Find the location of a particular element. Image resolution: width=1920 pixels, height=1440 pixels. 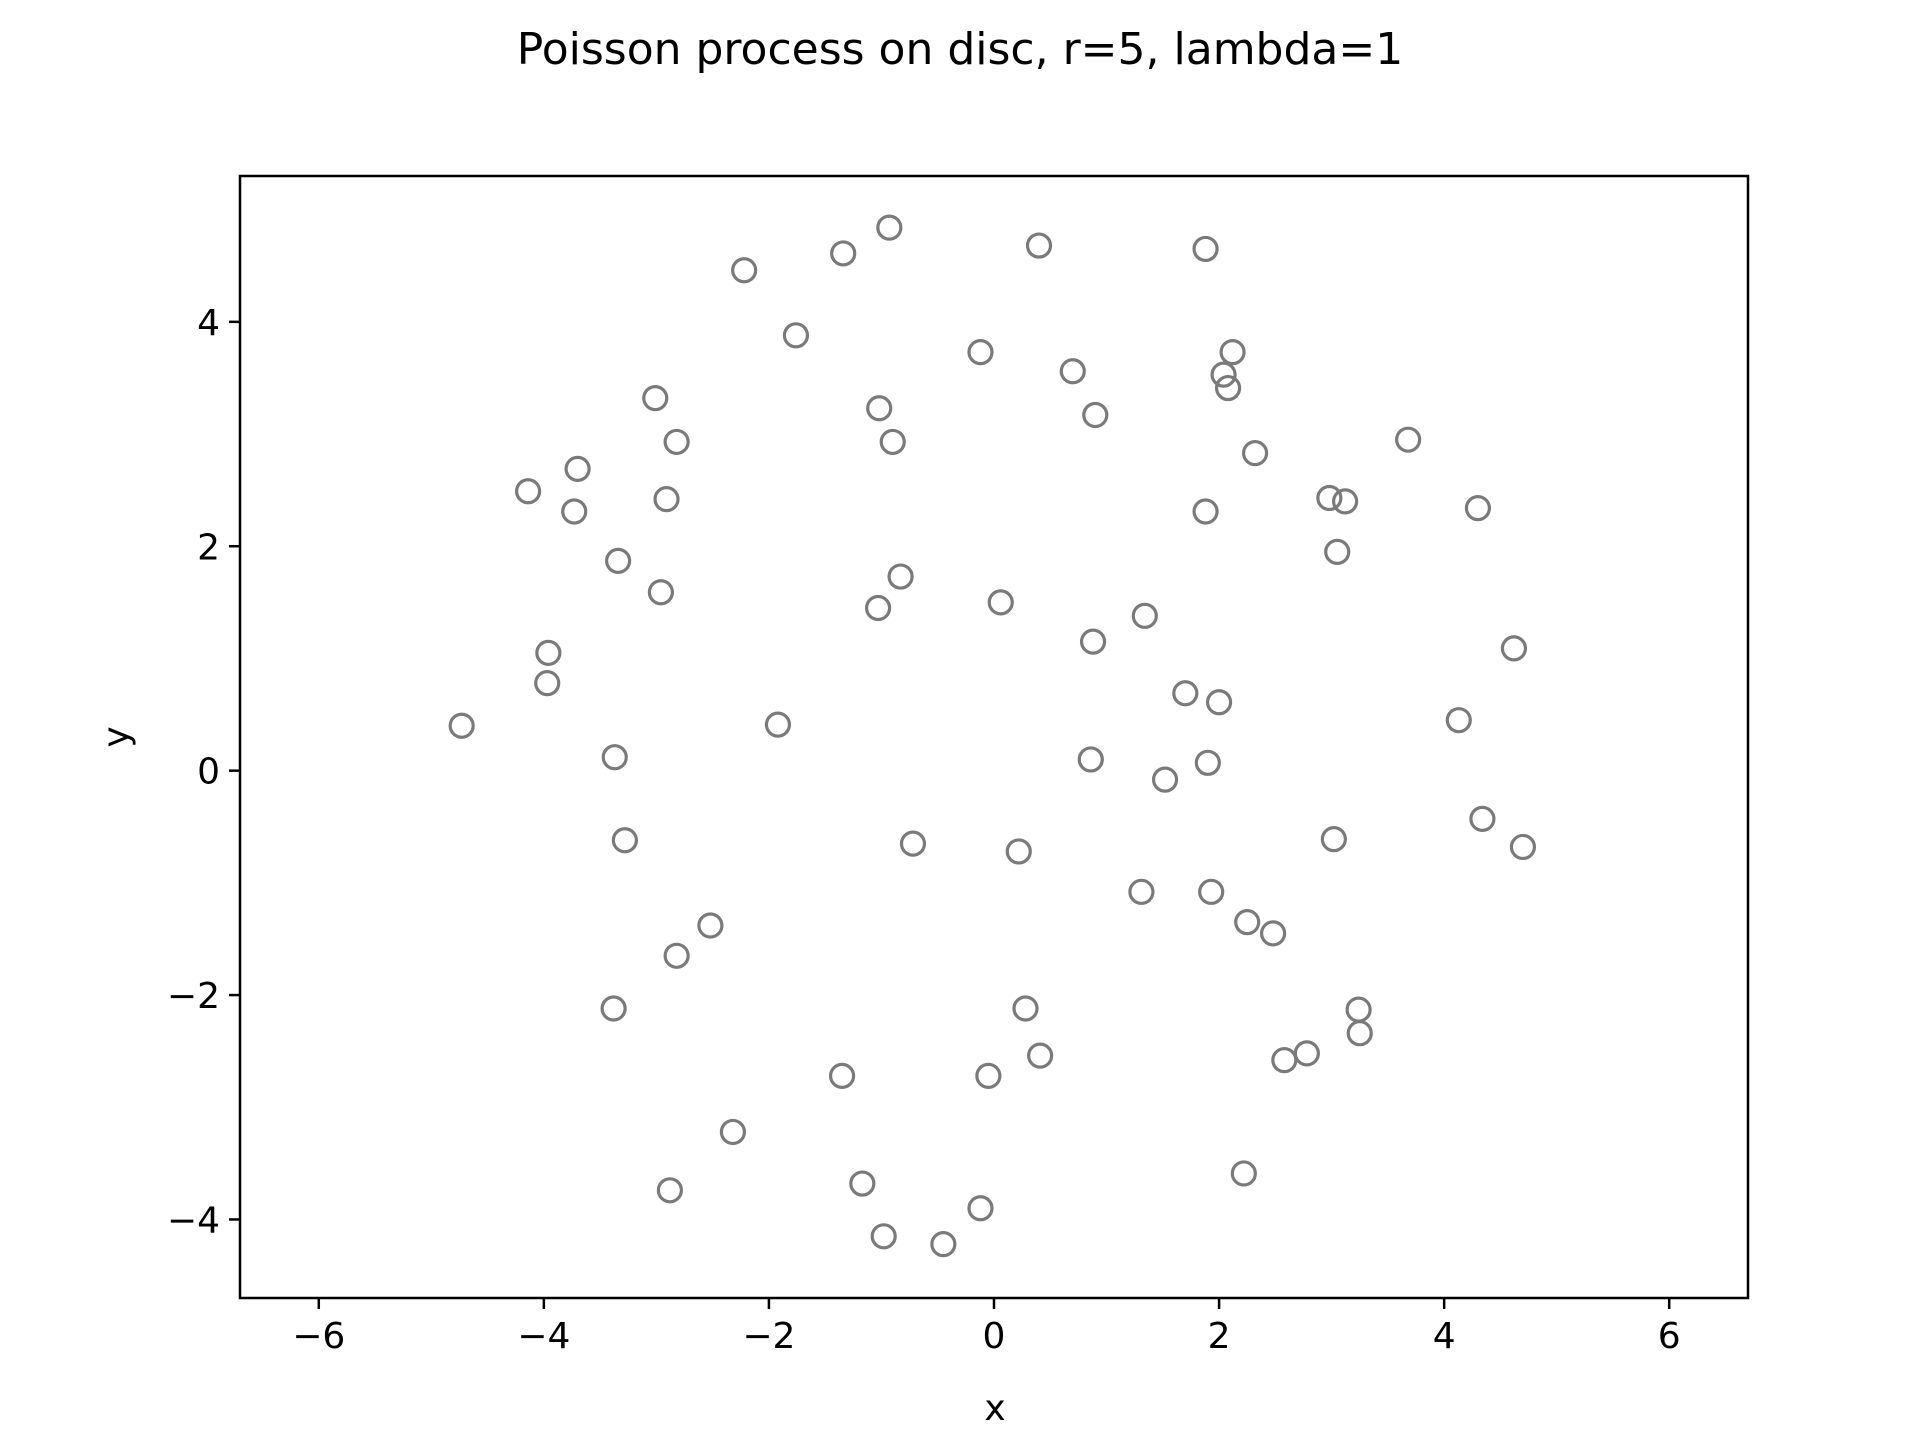

x-tick-label: −4 is located at coordinates (543, 1336).